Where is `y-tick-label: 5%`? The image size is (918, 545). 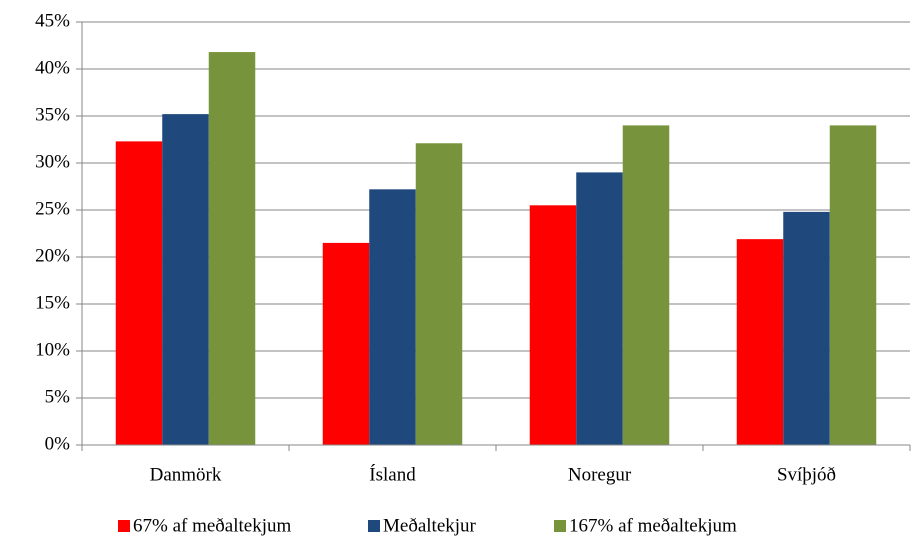 y-tick-label: 5% is located at coordinates (58, 396).